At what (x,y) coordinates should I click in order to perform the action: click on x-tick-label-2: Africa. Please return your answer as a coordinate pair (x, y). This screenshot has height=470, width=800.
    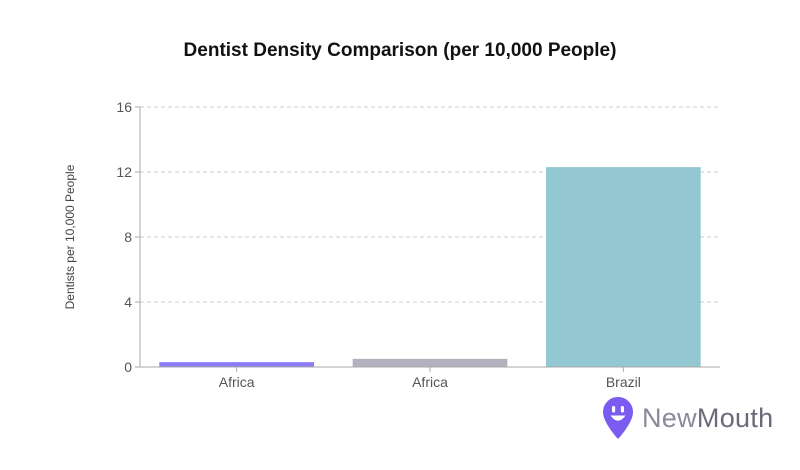
    Looking at the image, I should click on (430, 382).